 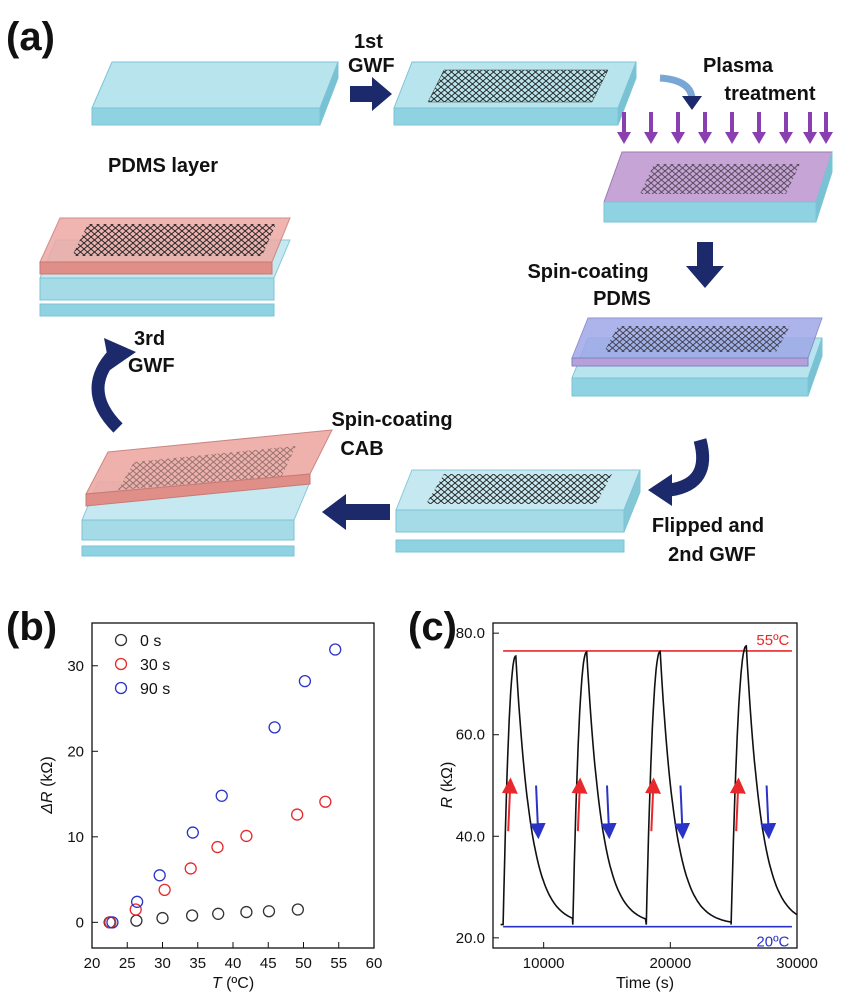 I want to click on y-tick-label-c: 20.0, so click(x=470, y=938).